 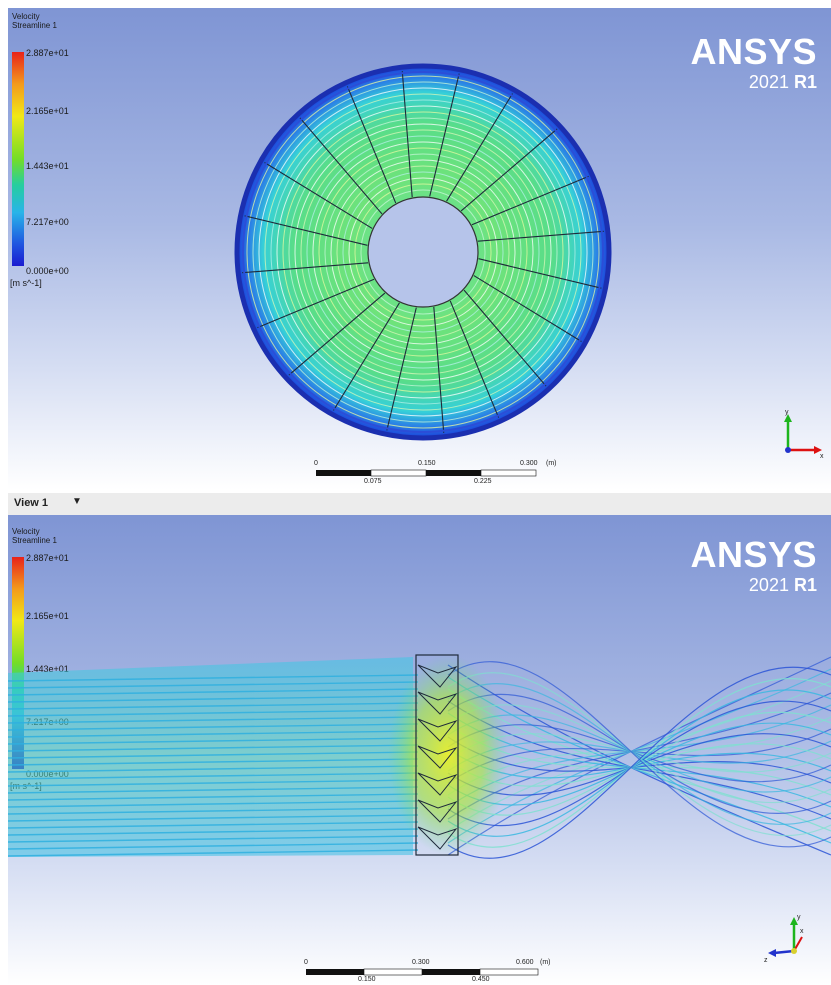 I want to click on ansys-logo: ANSYS 2021 R1, so click(x=753, y=63).